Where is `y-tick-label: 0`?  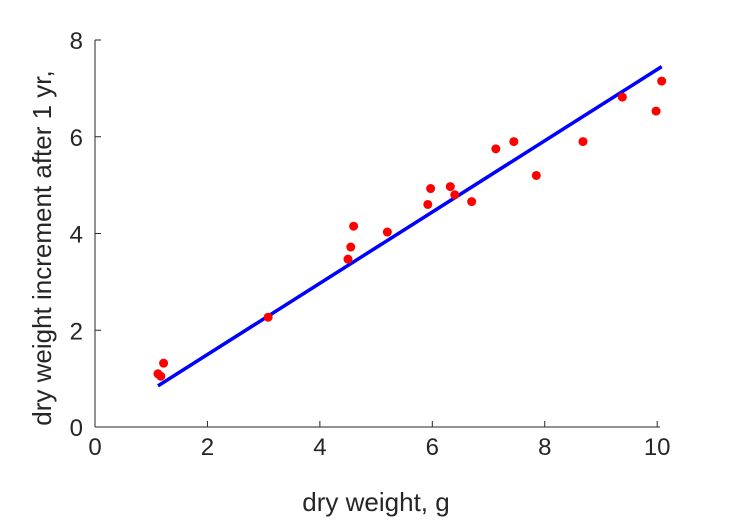 y-tick-label: 0 is located at coordinates (76, 428).